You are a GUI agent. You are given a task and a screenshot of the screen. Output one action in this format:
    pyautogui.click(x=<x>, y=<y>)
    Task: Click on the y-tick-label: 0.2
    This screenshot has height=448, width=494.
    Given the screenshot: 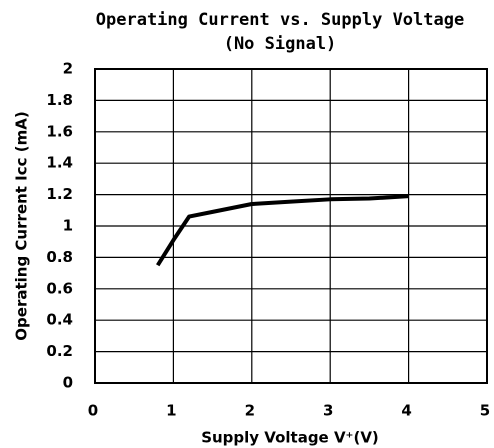 What is the action you would take?
    pyautogui.click(x=59, y=351)
    